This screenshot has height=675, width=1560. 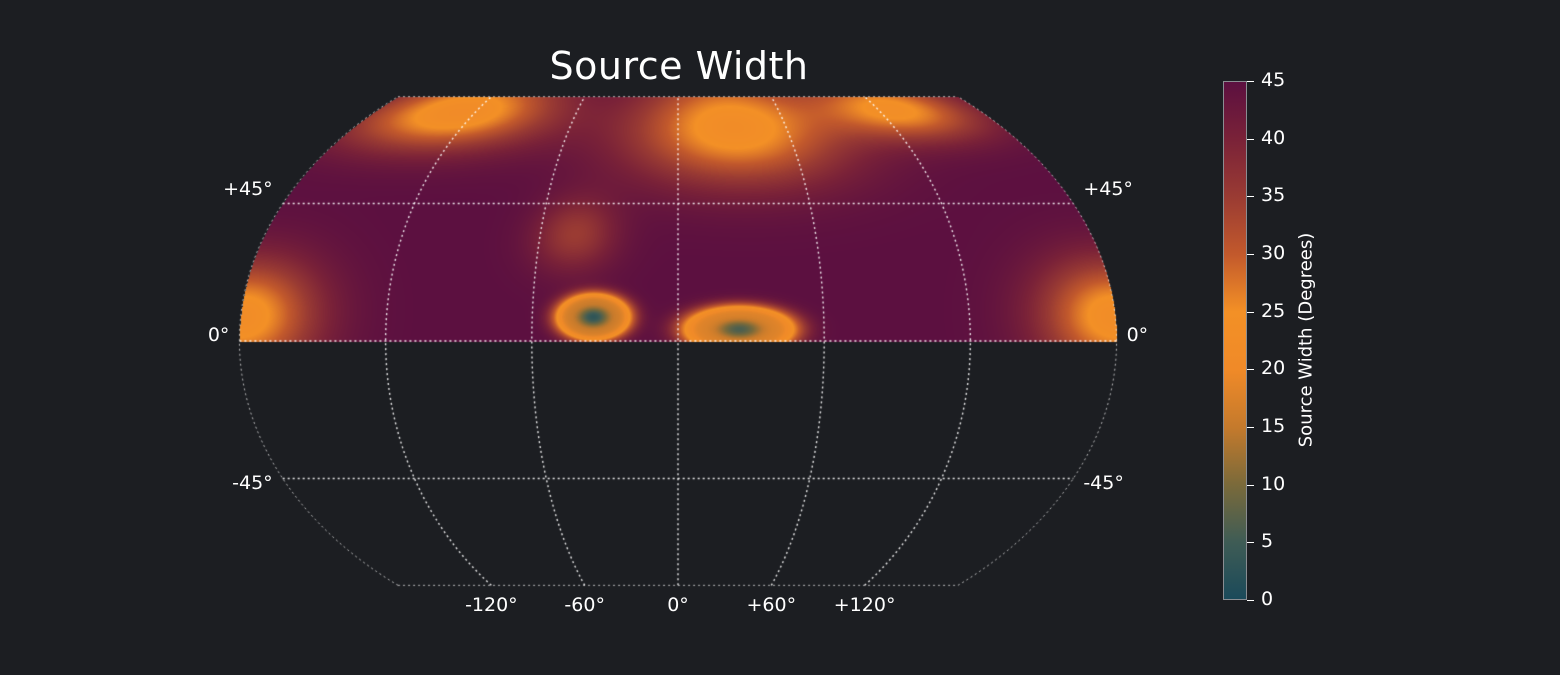 What do you see at coordinates (1235, 340) in the screenshot?
I see `colorbar` at bounding box center [1235, 340].